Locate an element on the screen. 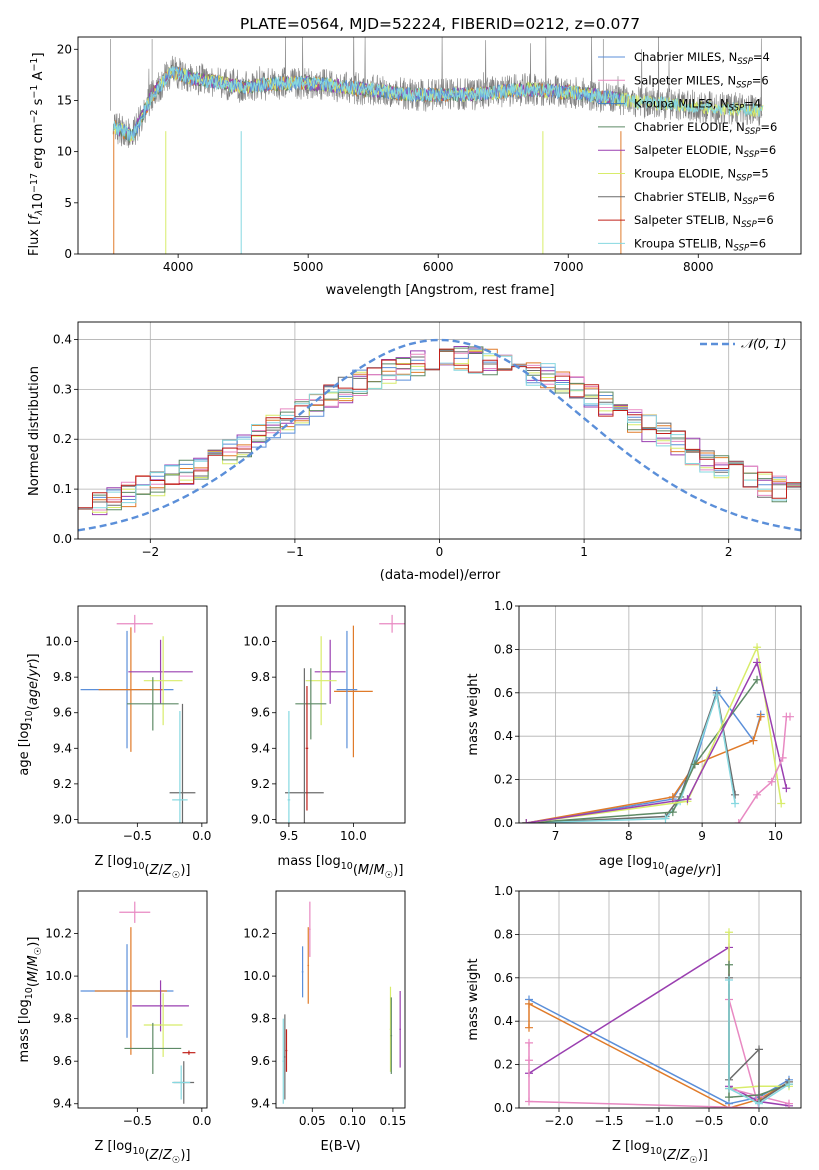  y-tick-label: 0.8 is located at coordinates (503, 934).